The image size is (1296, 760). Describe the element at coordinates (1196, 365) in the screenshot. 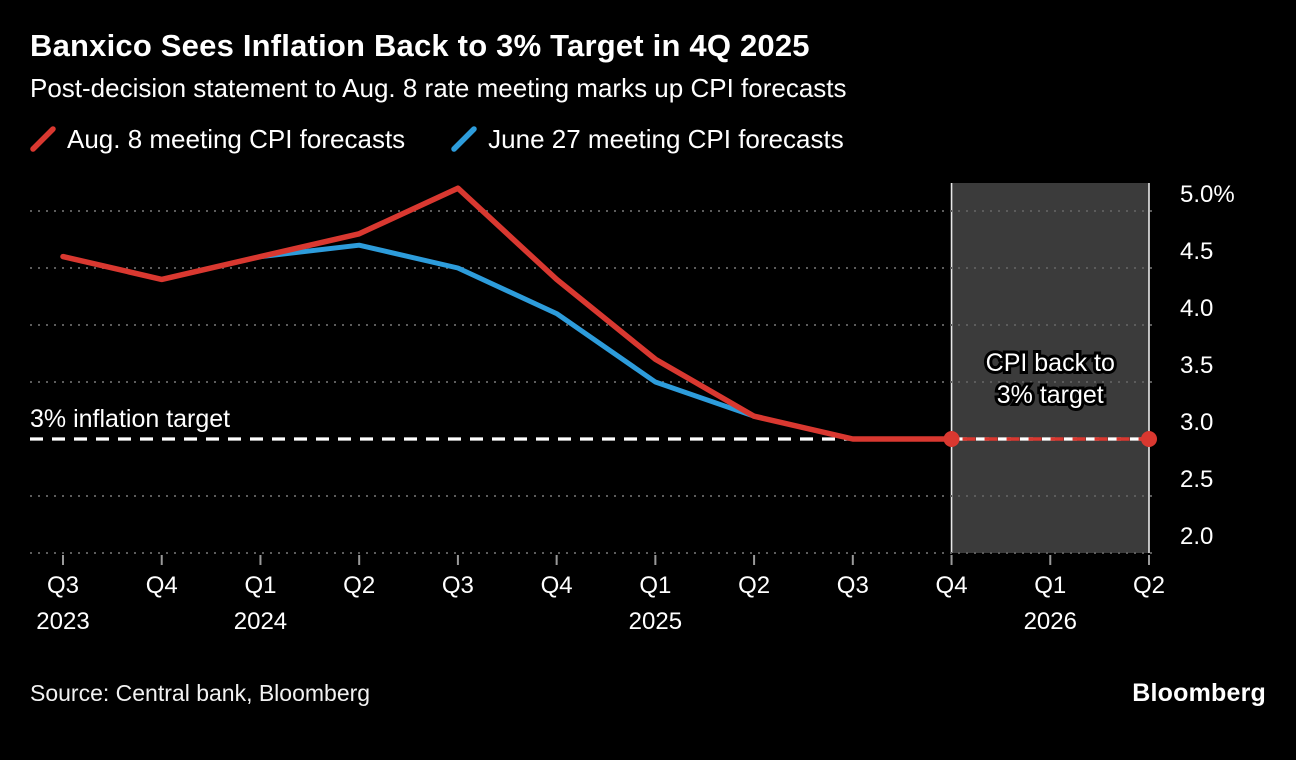

I see `svg-text: 3.5` at that location.